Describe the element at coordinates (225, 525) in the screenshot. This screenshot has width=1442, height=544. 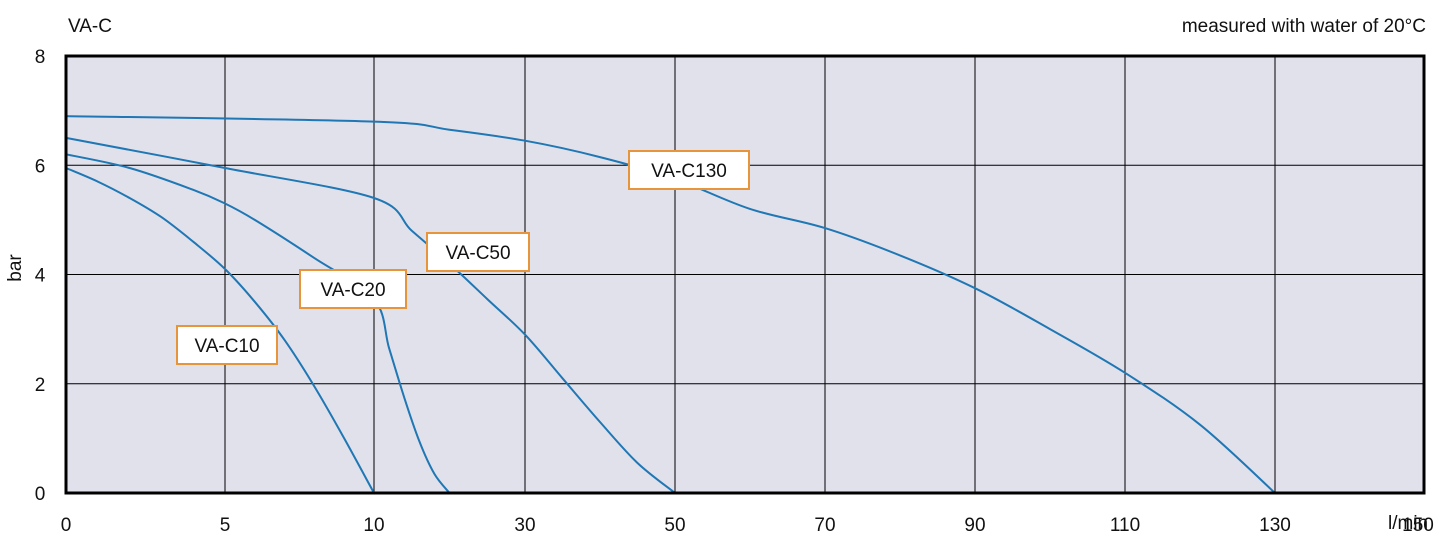
I see `x-tick-label: 5` at that location.